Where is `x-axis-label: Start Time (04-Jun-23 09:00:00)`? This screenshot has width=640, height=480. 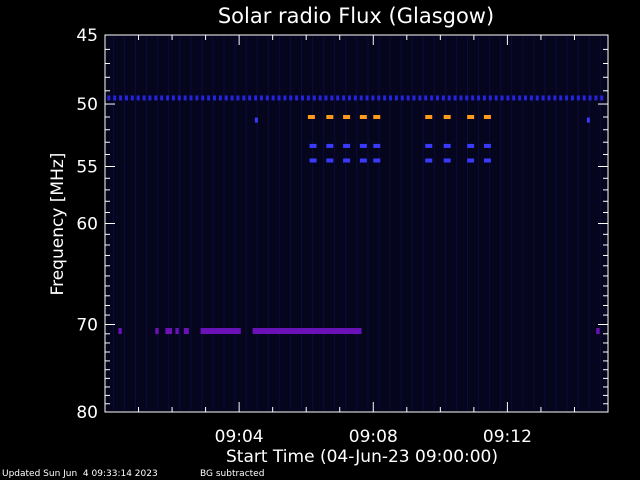 x-axis-label: Start Time (04-Jun-23 09:00:00) is located at coordinates (362, 457).